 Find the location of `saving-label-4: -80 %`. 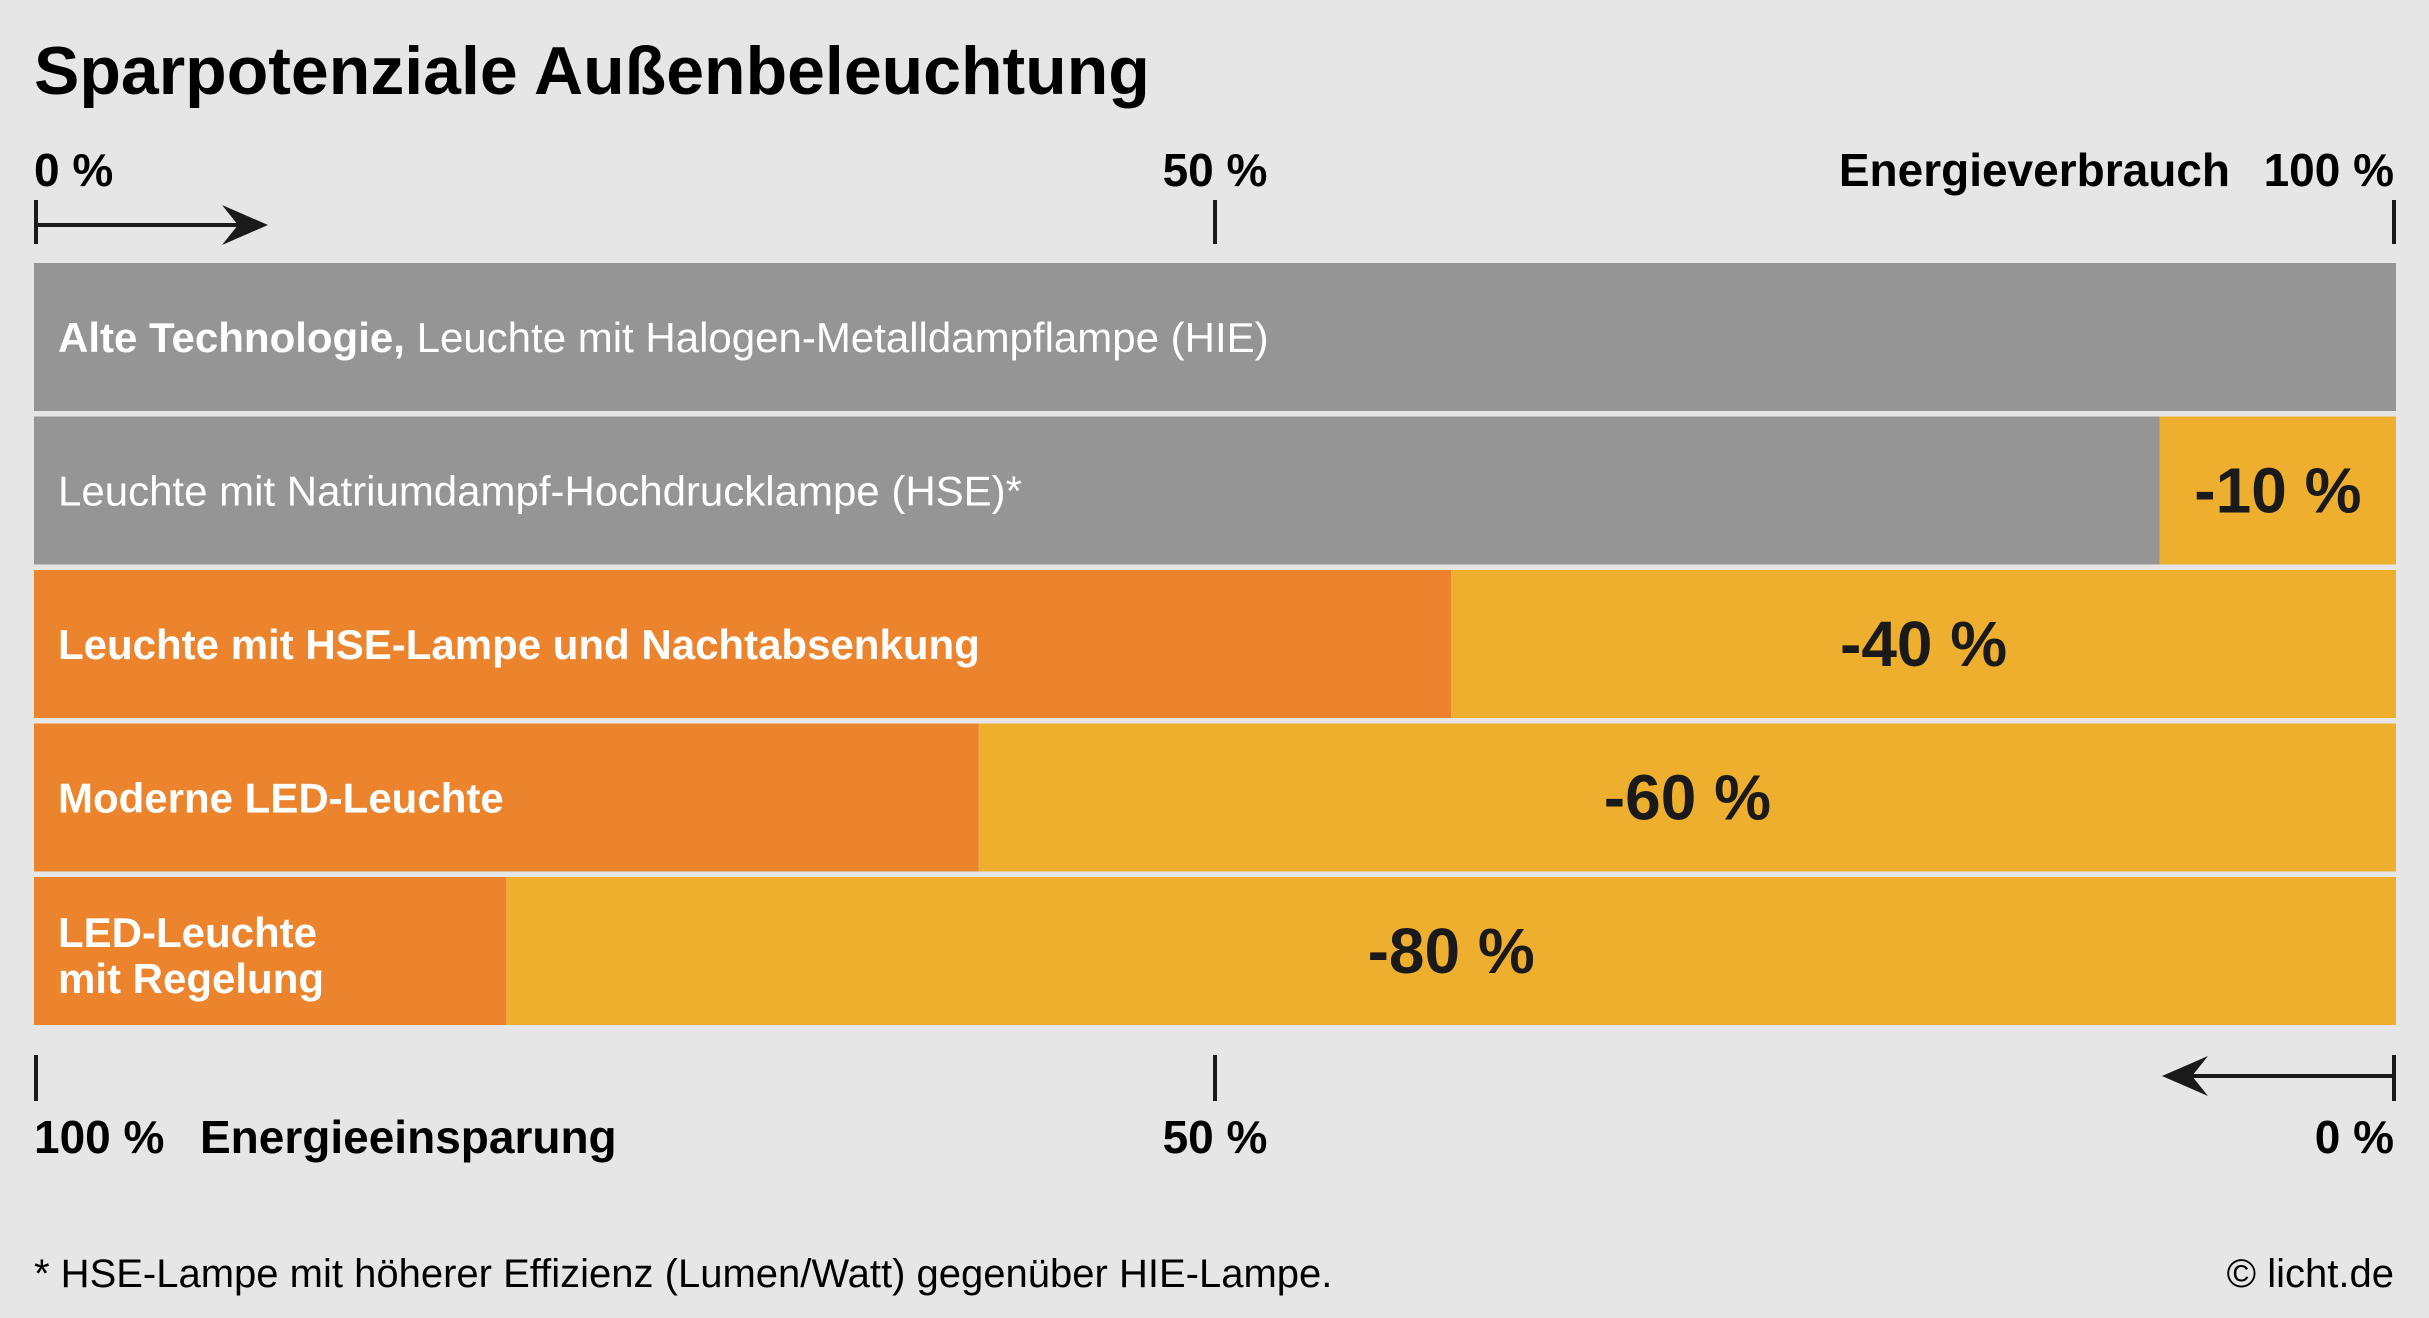

saving-label-4: -80 % is located at coordinates (1451, 951).